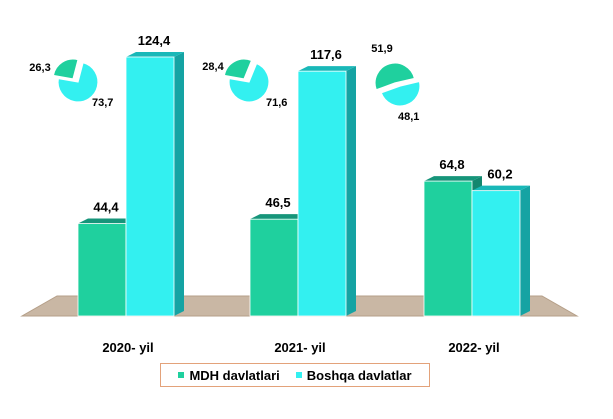 The image size is (613, 419). What do you see at coordinates (408, 117) in the screenshot?
I see `pie-label-2-boshqa: 48,1` at bounding box center [408, 117].